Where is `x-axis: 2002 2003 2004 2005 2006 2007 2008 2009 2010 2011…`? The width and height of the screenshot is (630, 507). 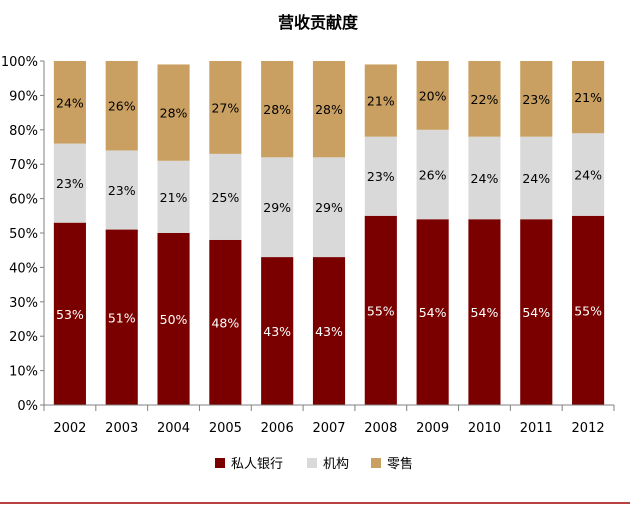 x-axis: 2002 2003 2004 2005 2006 2007 2008 2009 2010 2011… is located at coordinates (329, 420).